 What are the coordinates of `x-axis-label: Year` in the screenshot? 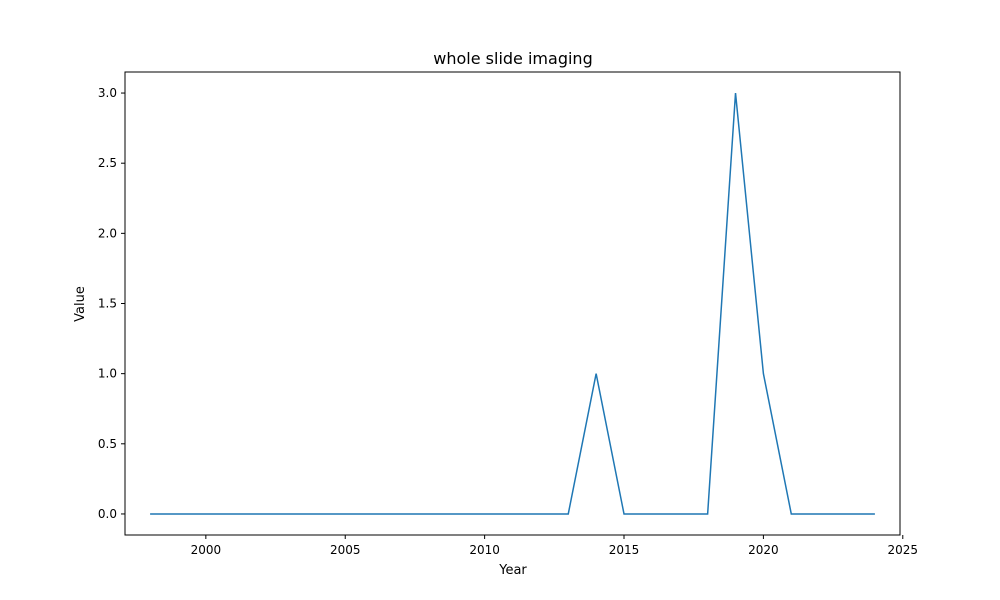 It's located at (512, 570).